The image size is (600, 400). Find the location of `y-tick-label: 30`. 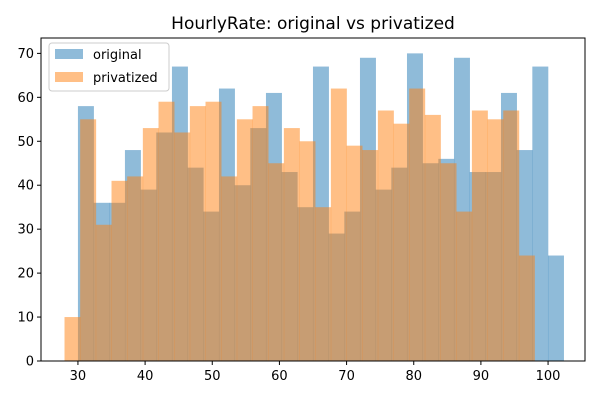

y-tick-label: 30 is located at coordinates (25, 230).